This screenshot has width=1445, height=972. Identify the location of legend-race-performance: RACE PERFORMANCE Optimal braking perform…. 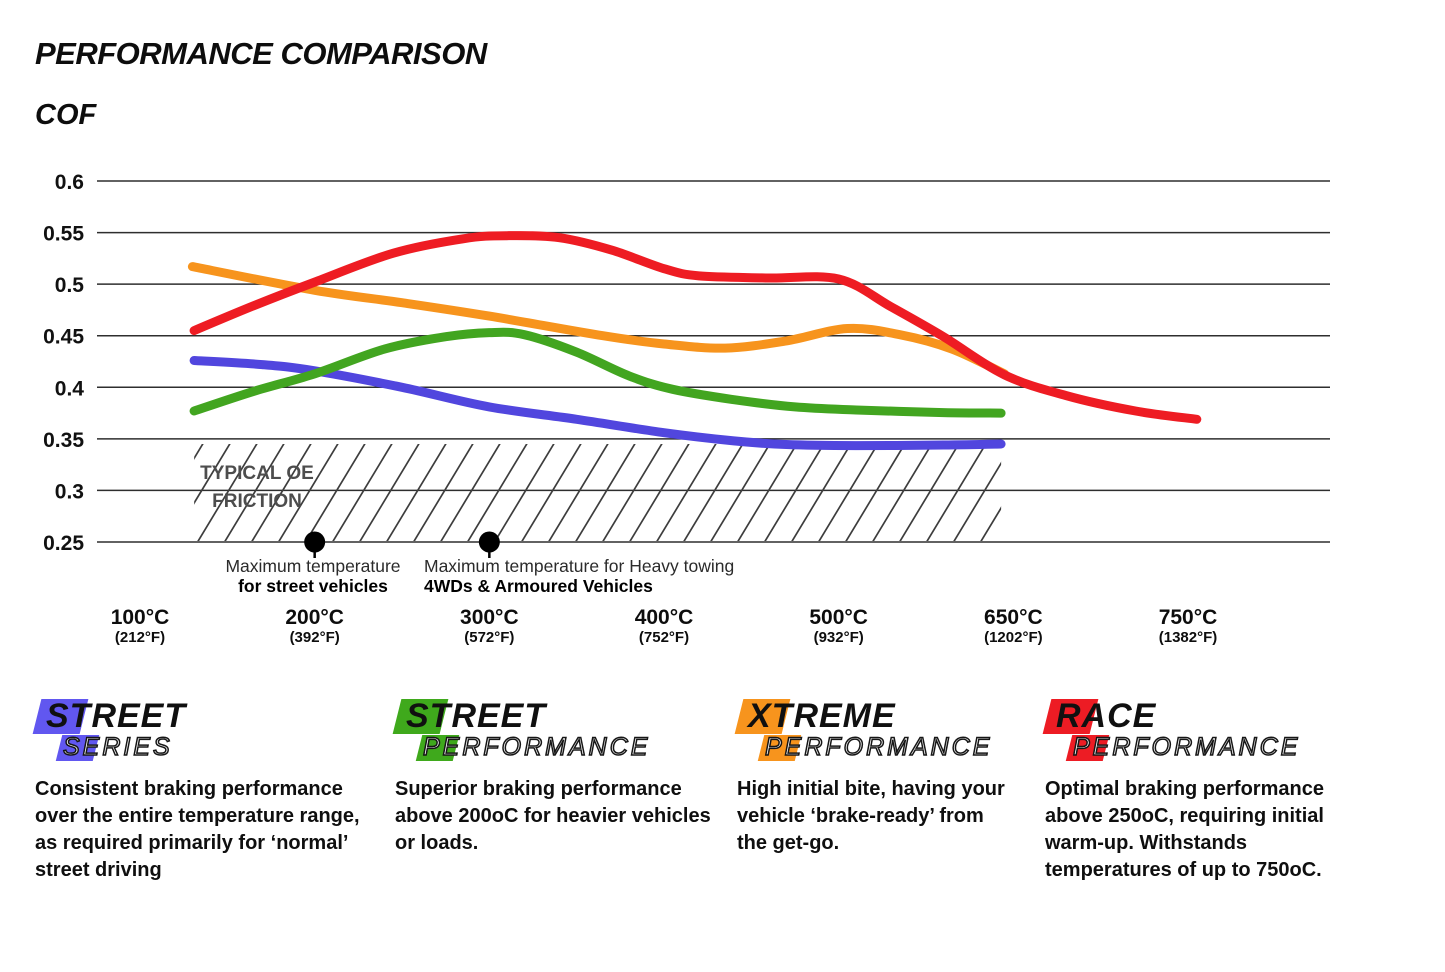
(1208, 790).